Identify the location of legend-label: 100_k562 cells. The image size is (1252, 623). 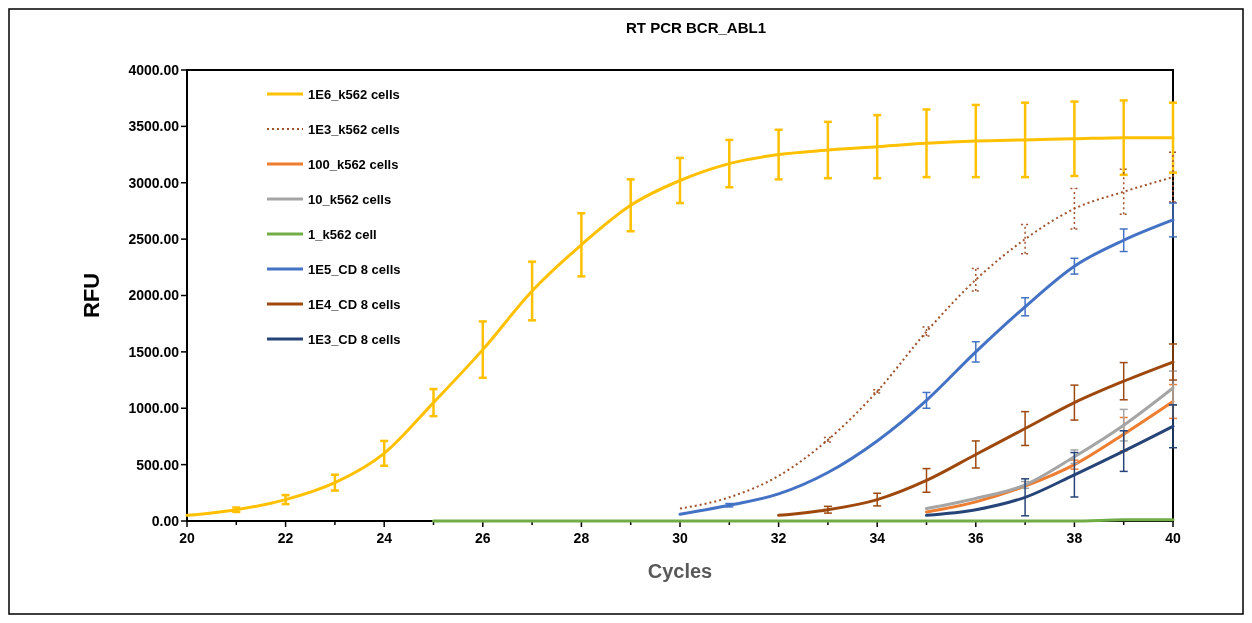
(353, 164).